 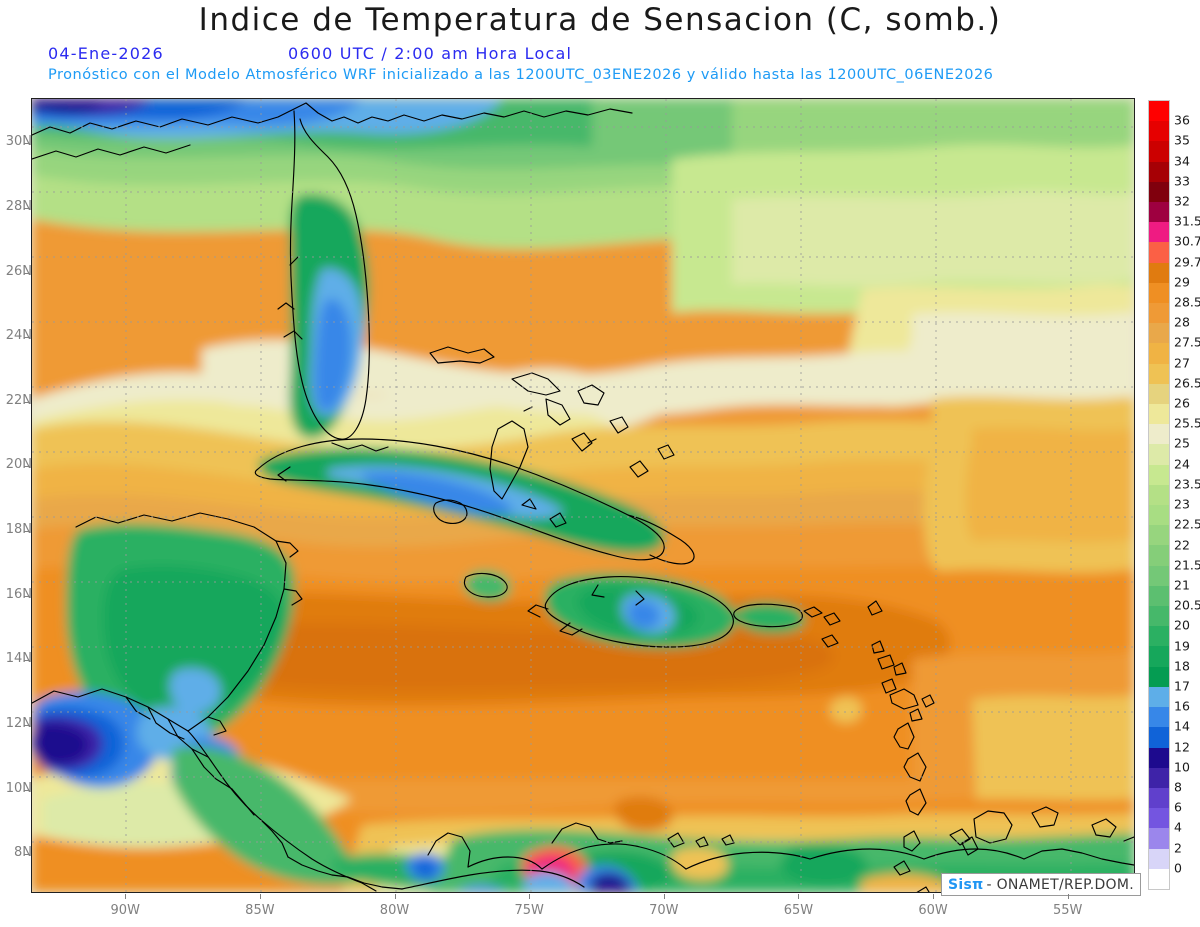 What do you see at coordinates (1187, 423) in the screenshot?
I see `colorbar-label-25.5: 25.5` at bounding box center [1187, 423].